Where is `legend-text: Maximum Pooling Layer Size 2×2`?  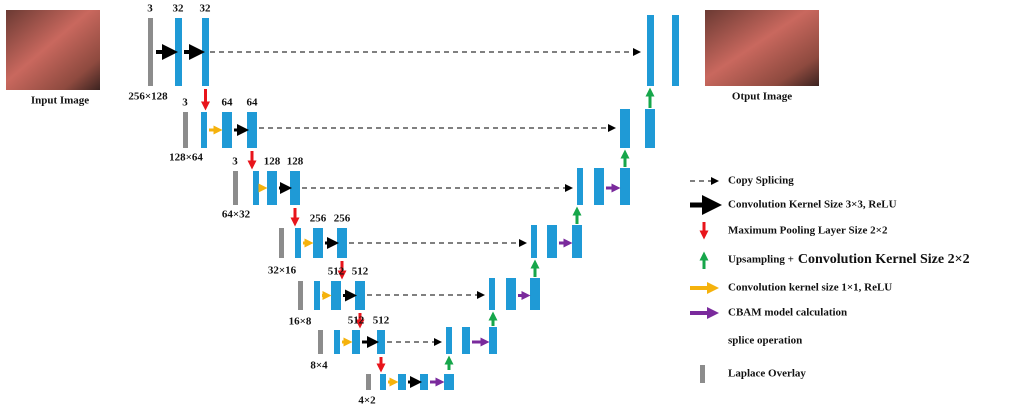
legend-text: Maximum Pooling Layer Size 2×2 is located at coordinates (808, 231).